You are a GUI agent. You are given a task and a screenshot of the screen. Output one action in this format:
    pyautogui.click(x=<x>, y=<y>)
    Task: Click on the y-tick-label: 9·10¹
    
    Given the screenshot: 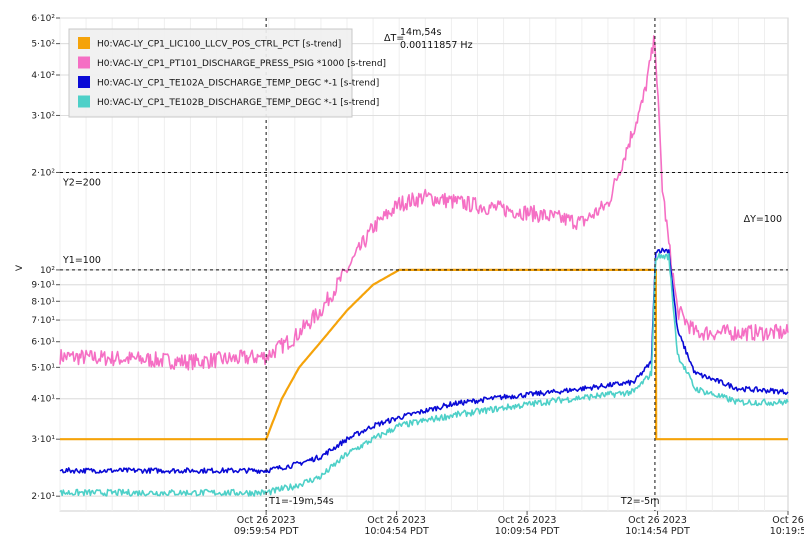 What is the action you would take?
    pyautogui.click(x=43, y=286)
    